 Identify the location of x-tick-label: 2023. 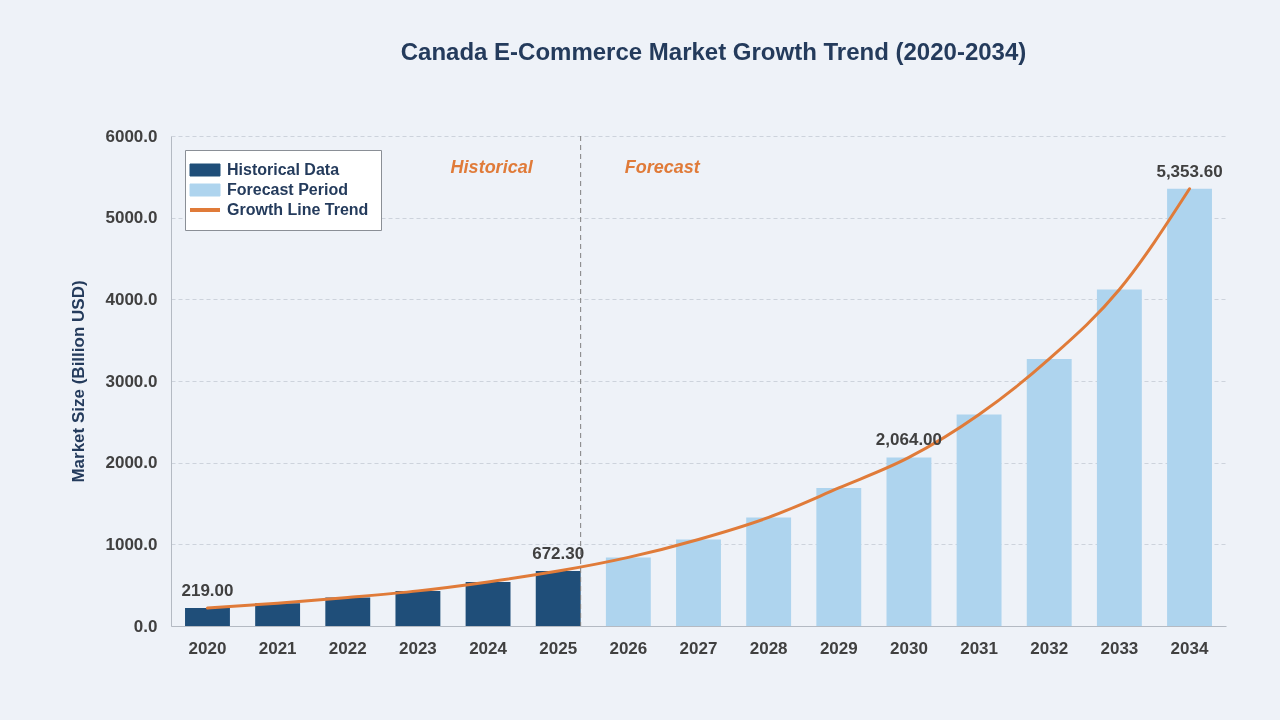
(418, 648).